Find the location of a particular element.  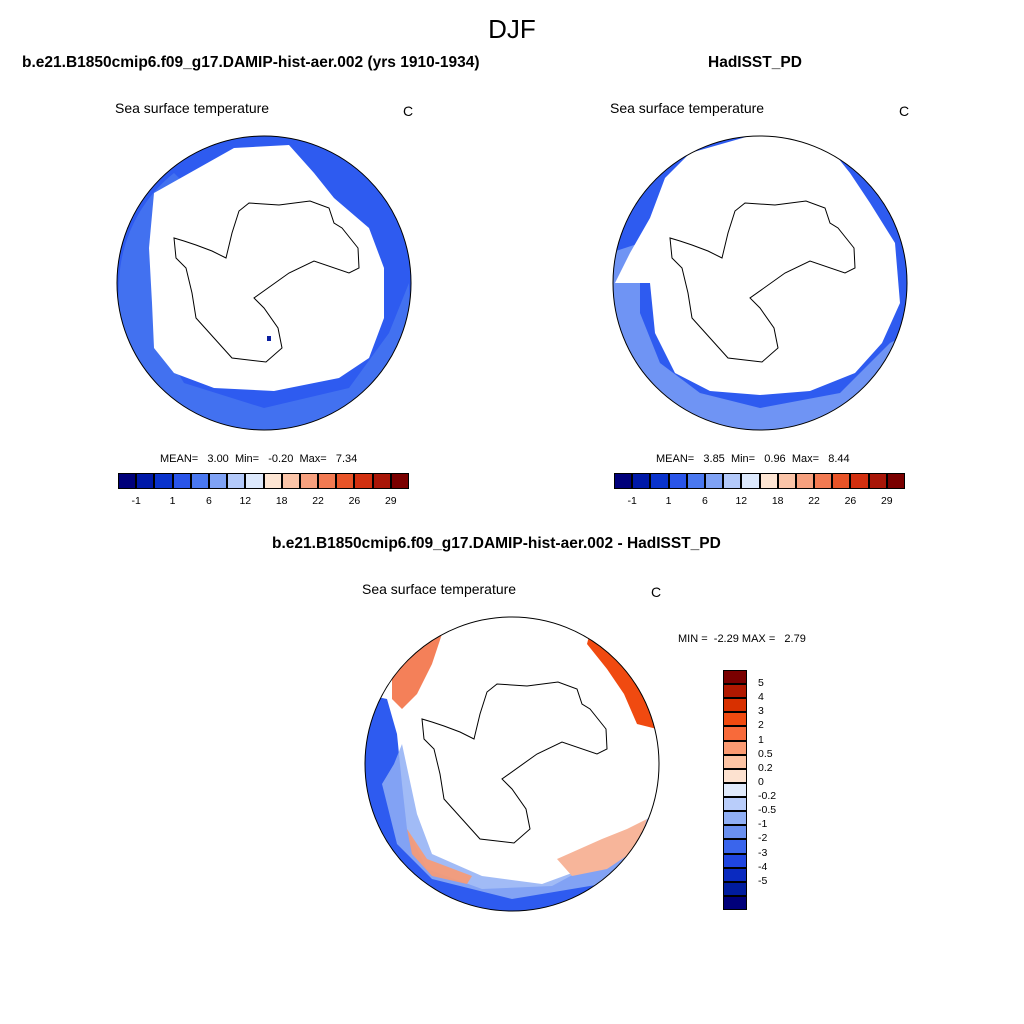

panel3-stats: MIN = -2.29 MAX = 2.79 is located at coordinates (742, 639).